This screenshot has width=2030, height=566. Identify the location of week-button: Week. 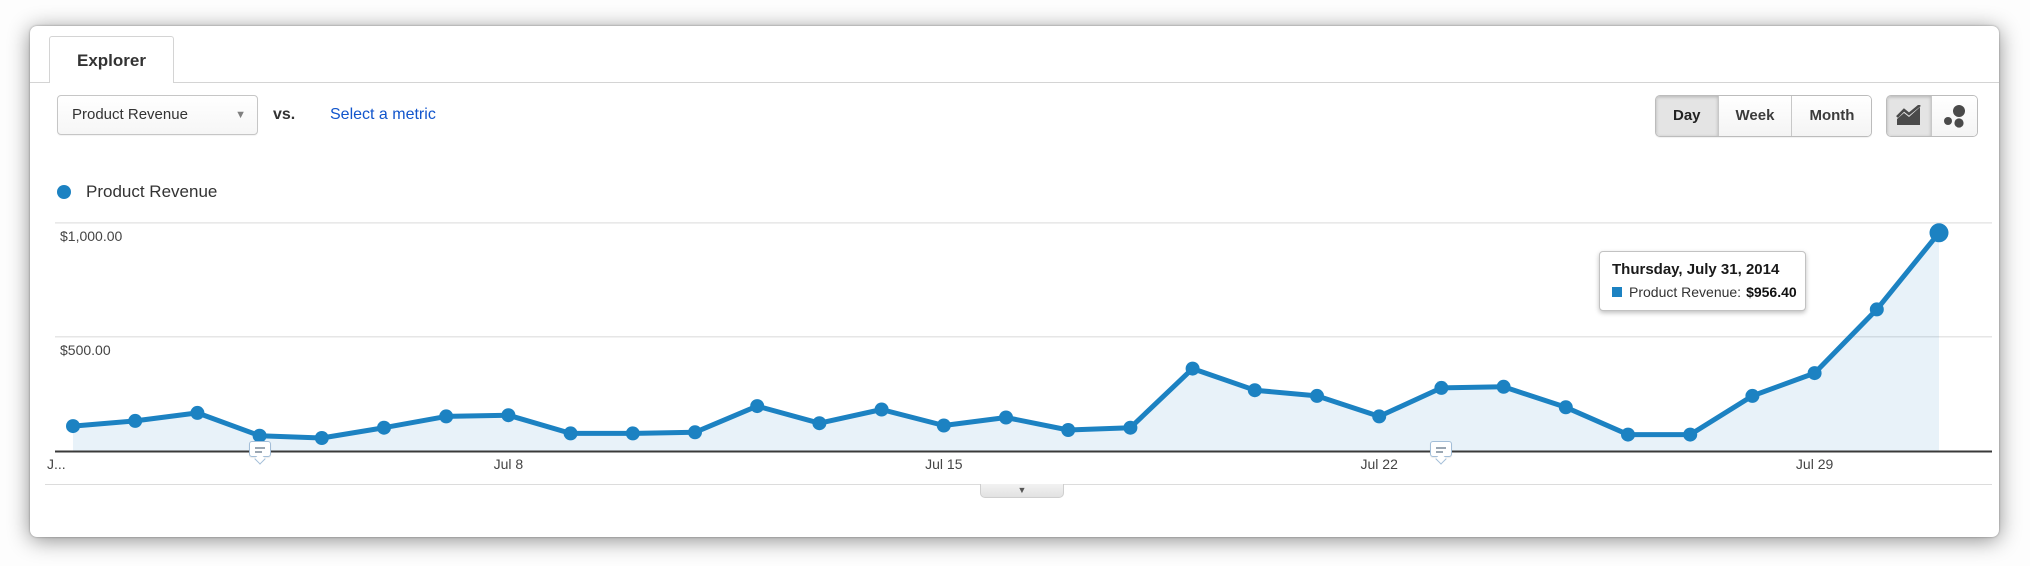
(1755, 116).